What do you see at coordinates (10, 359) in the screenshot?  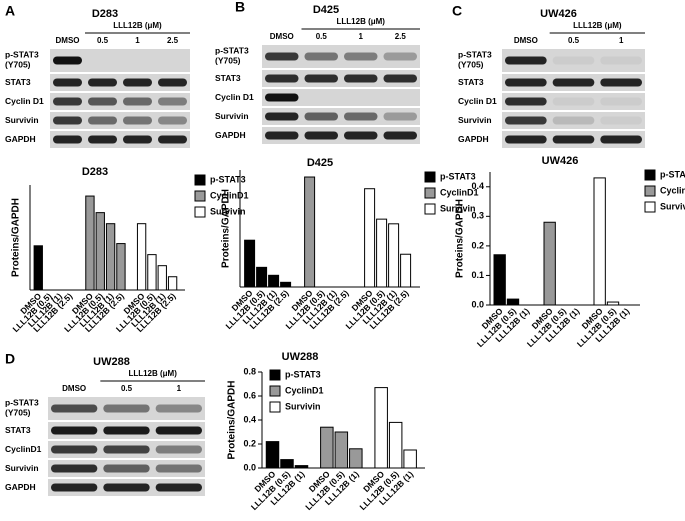 I see `panel-letter: D` at bounding box center [10, 359].